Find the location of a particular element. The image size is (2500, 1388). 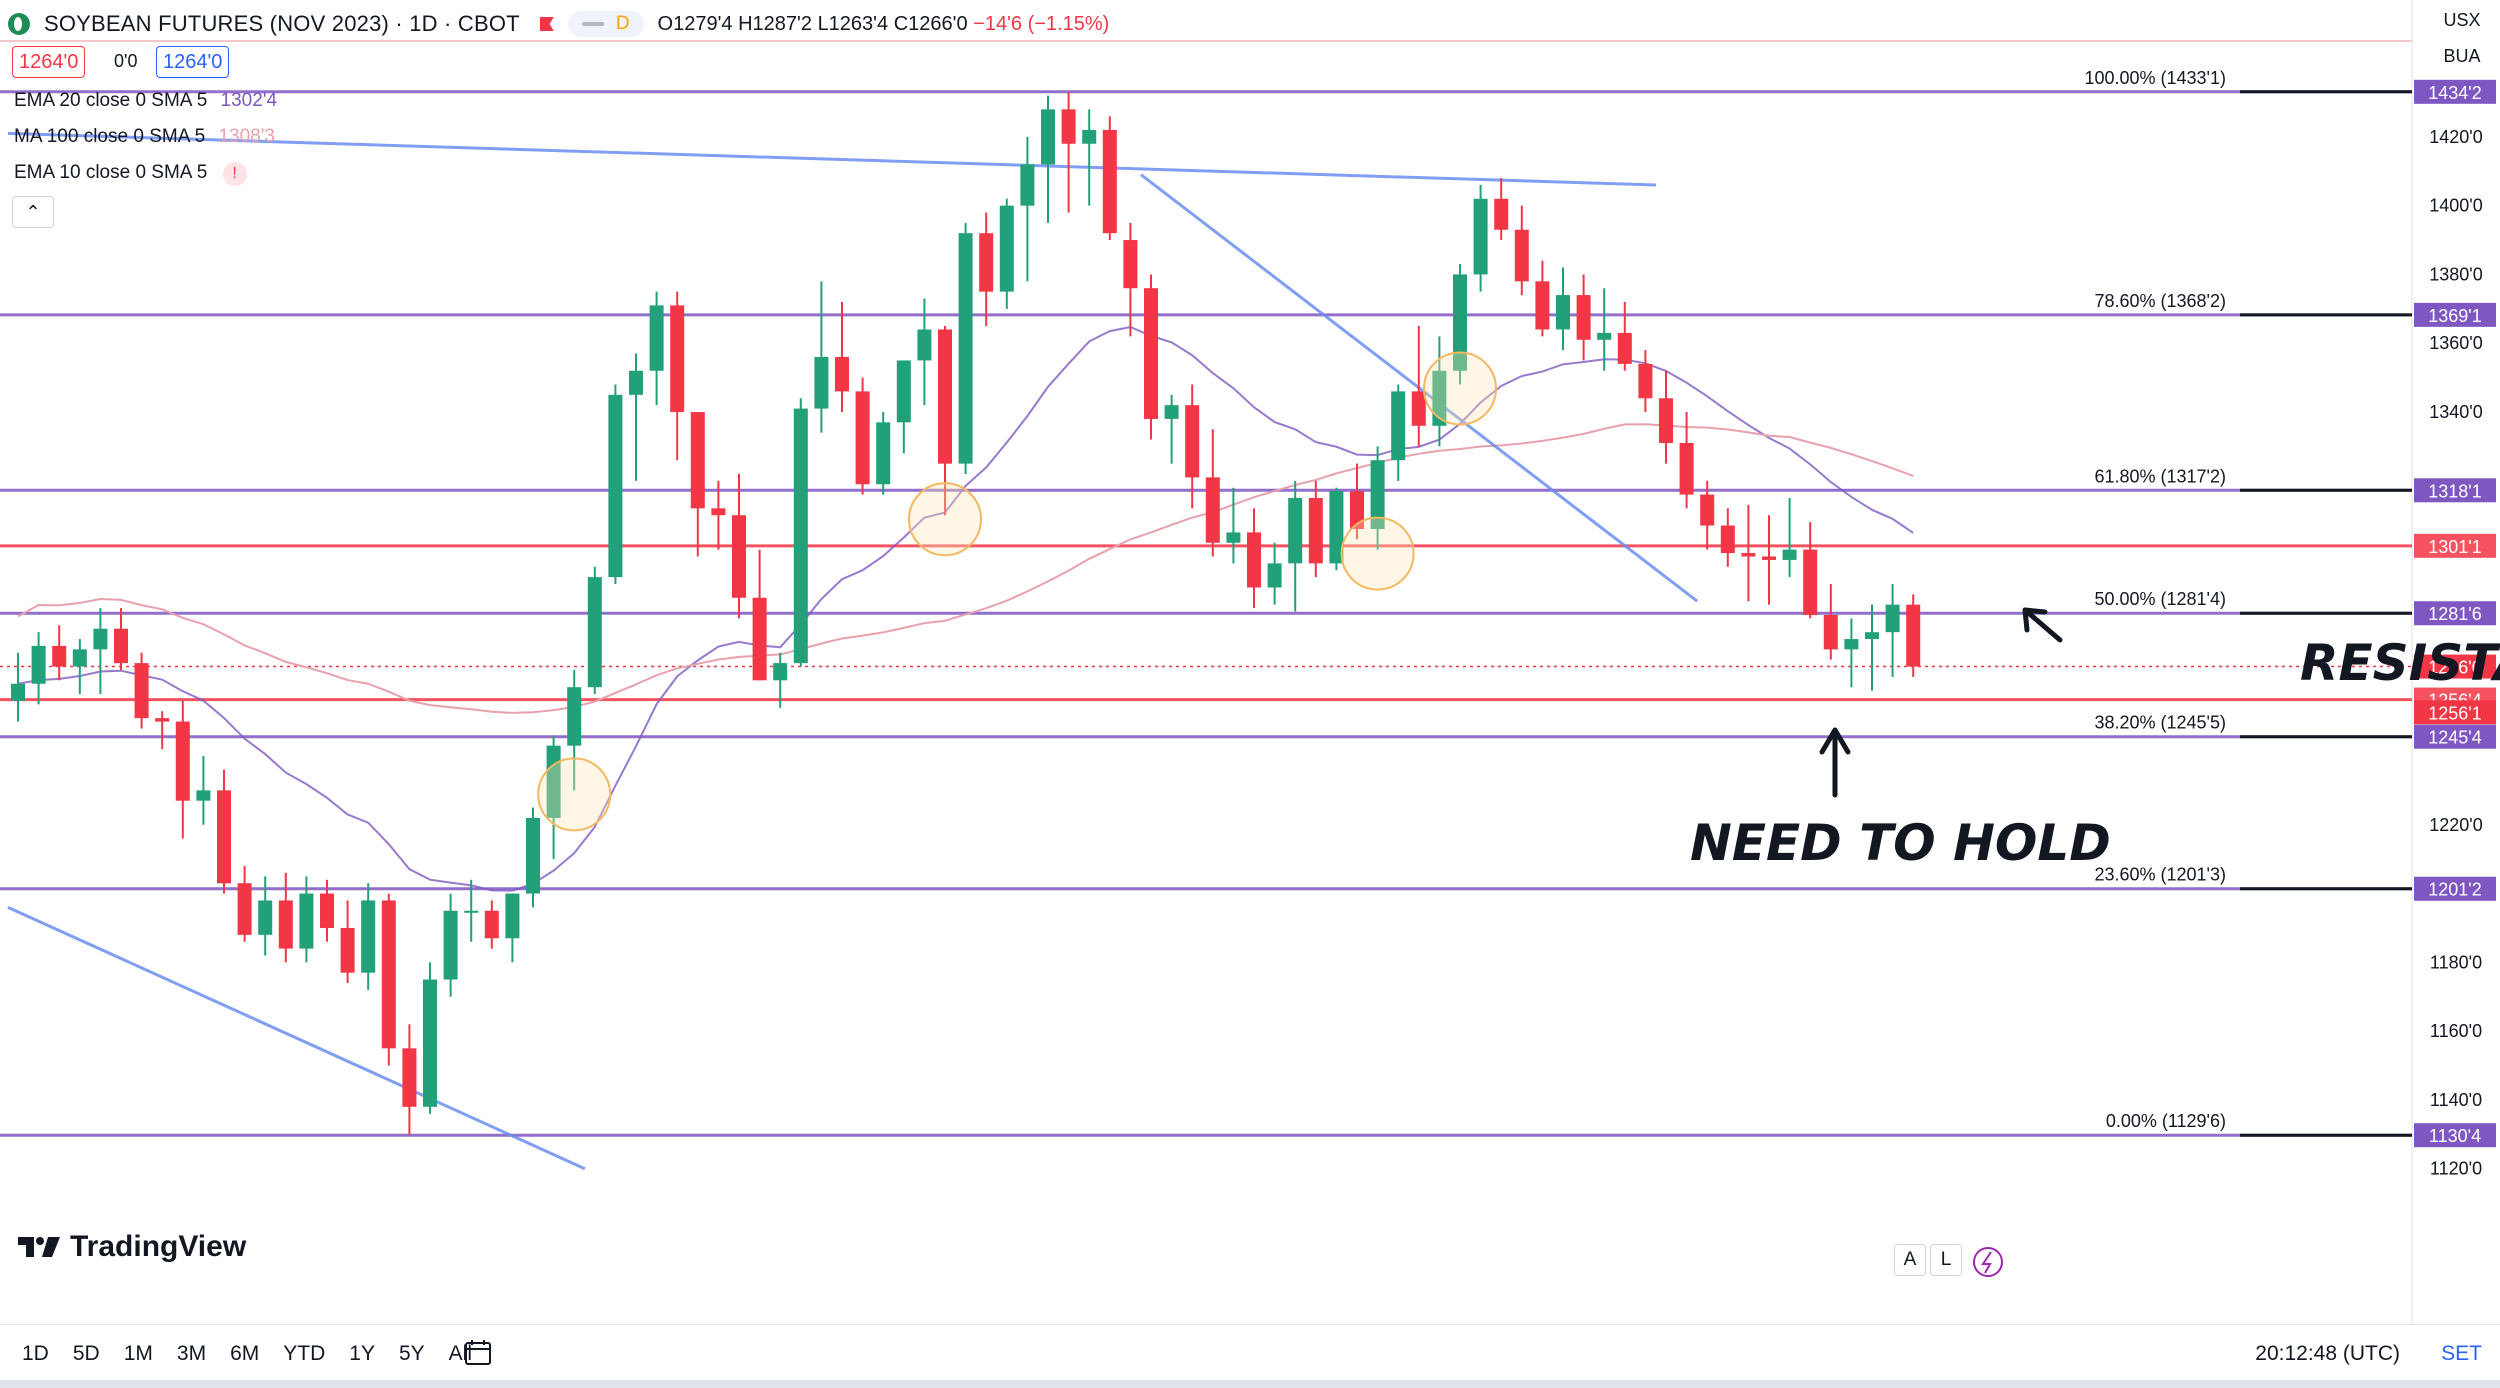

axis-price-label: 1266'0 is located at coordinates (2455, 668).